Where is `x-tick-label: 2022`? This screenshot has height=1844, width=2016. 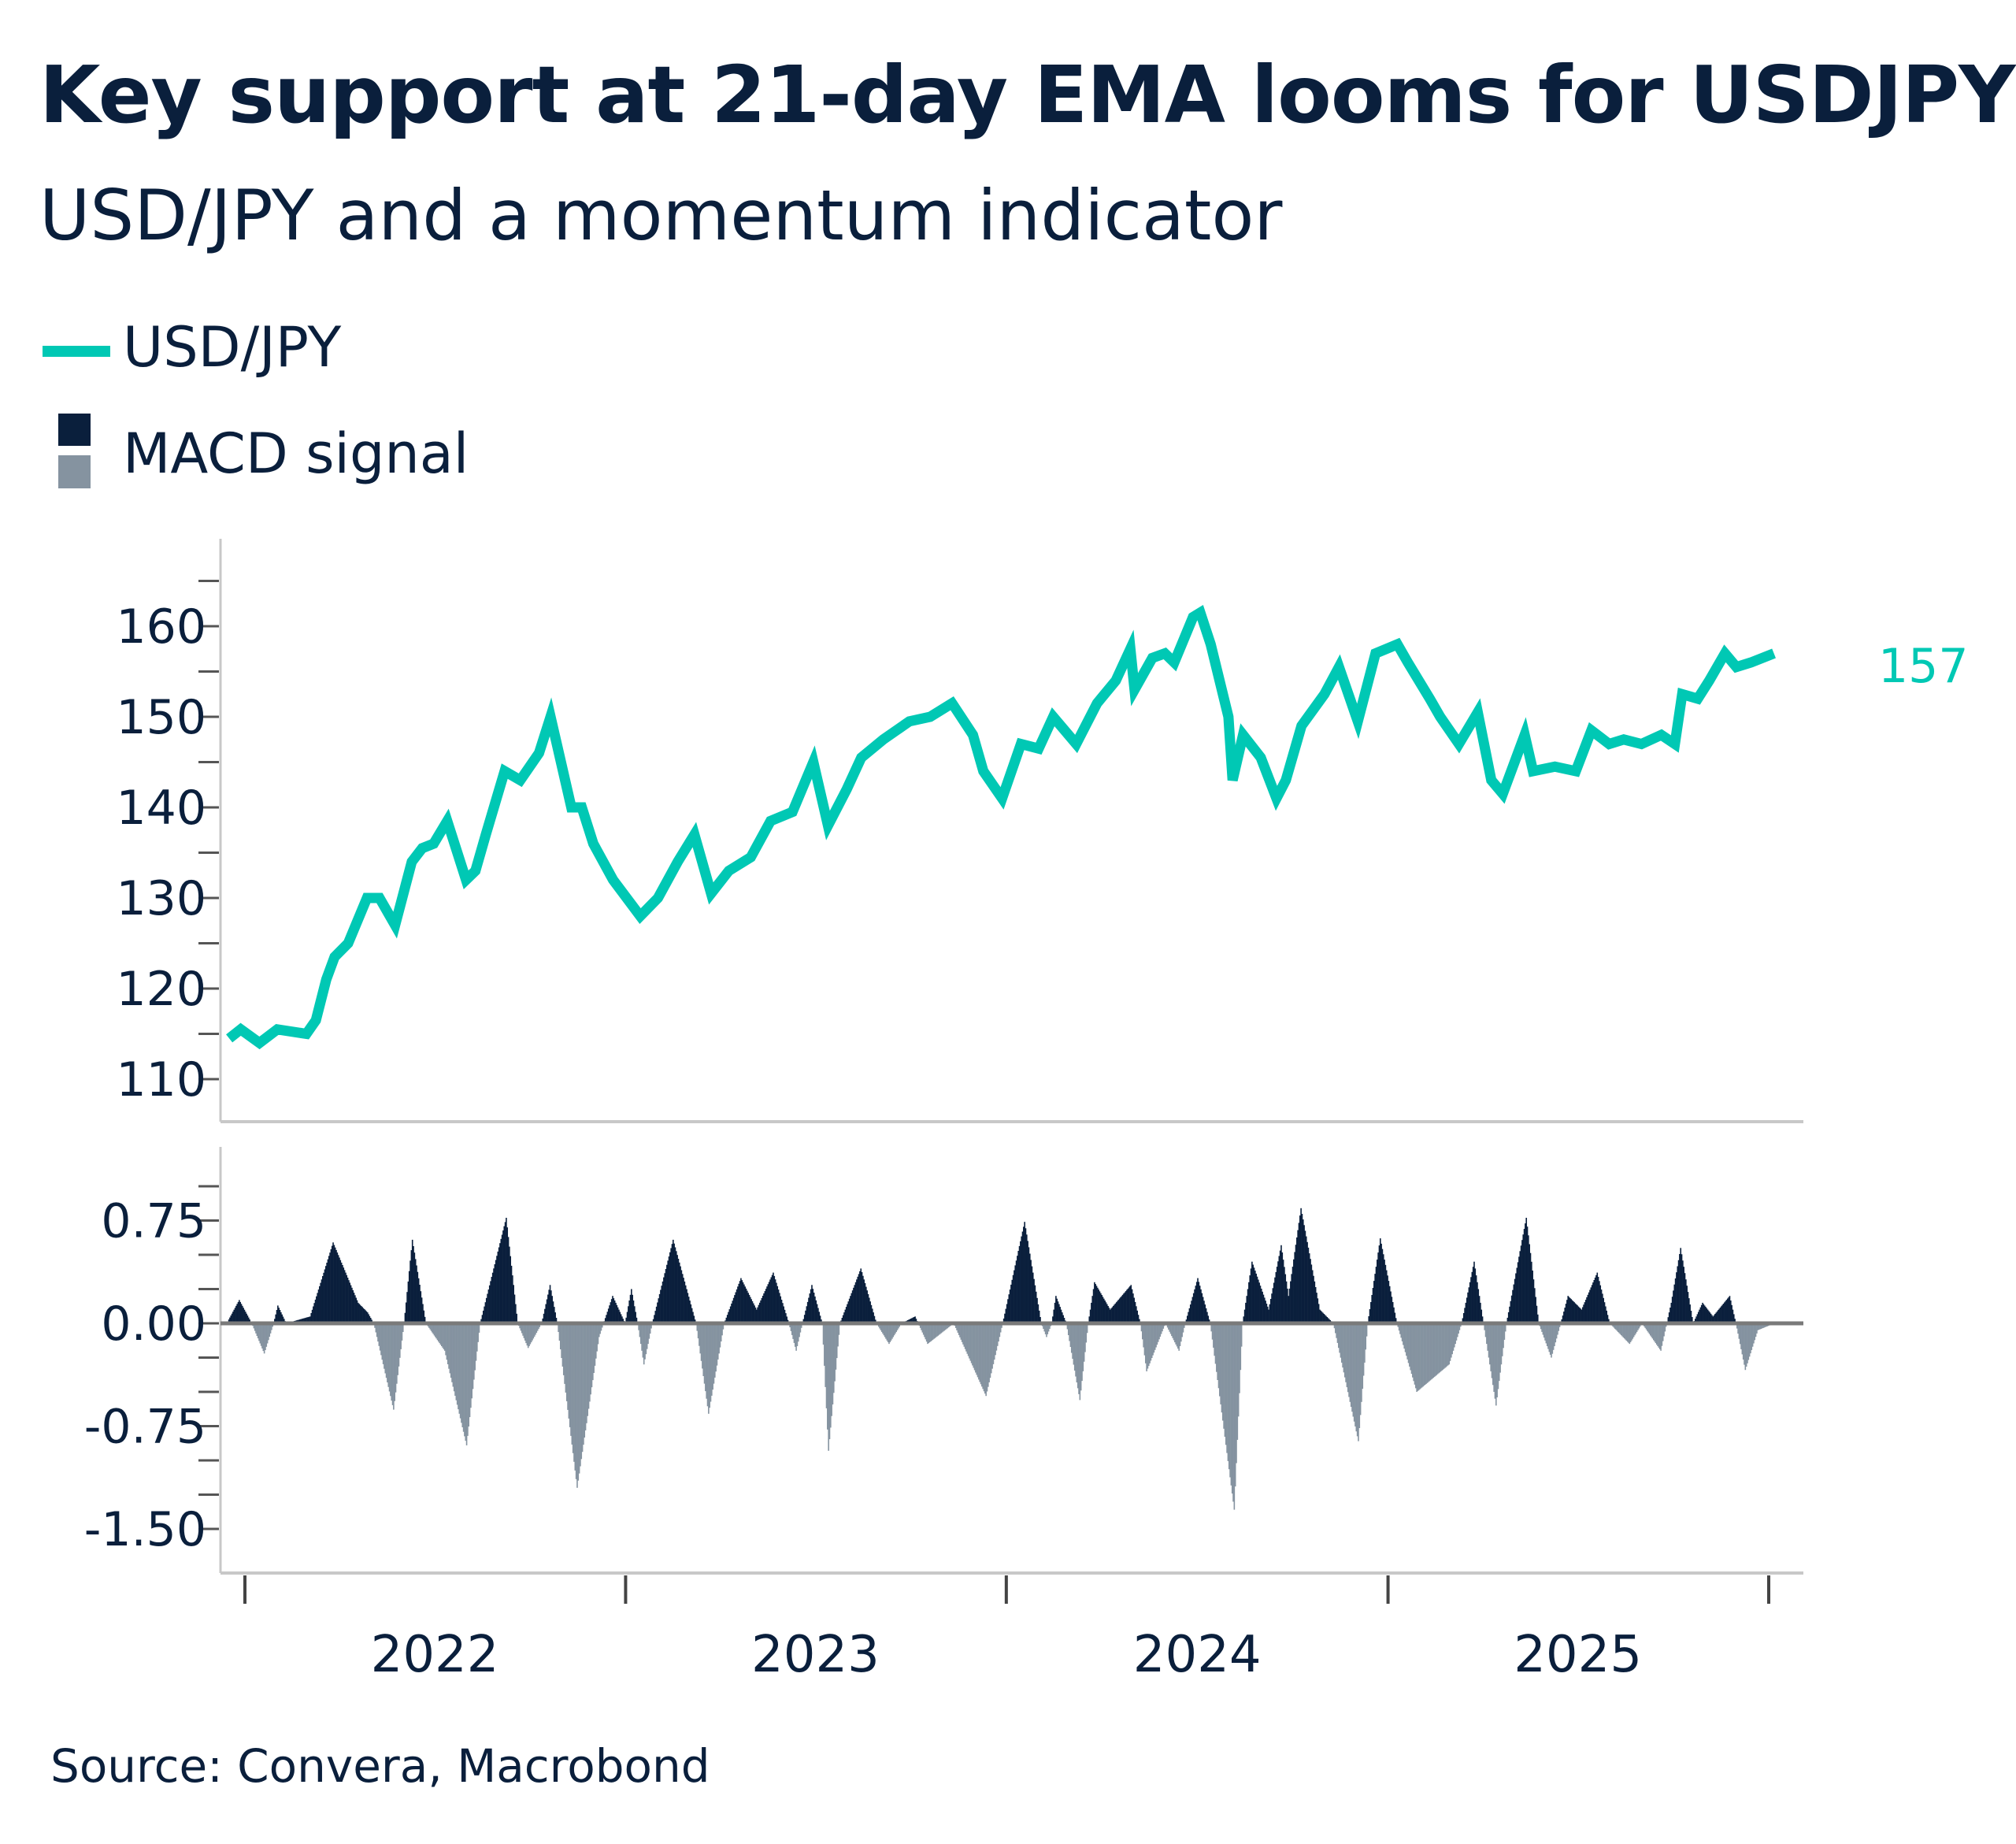
x-tick-label: 2022 is located at coordinates (435, 1655).